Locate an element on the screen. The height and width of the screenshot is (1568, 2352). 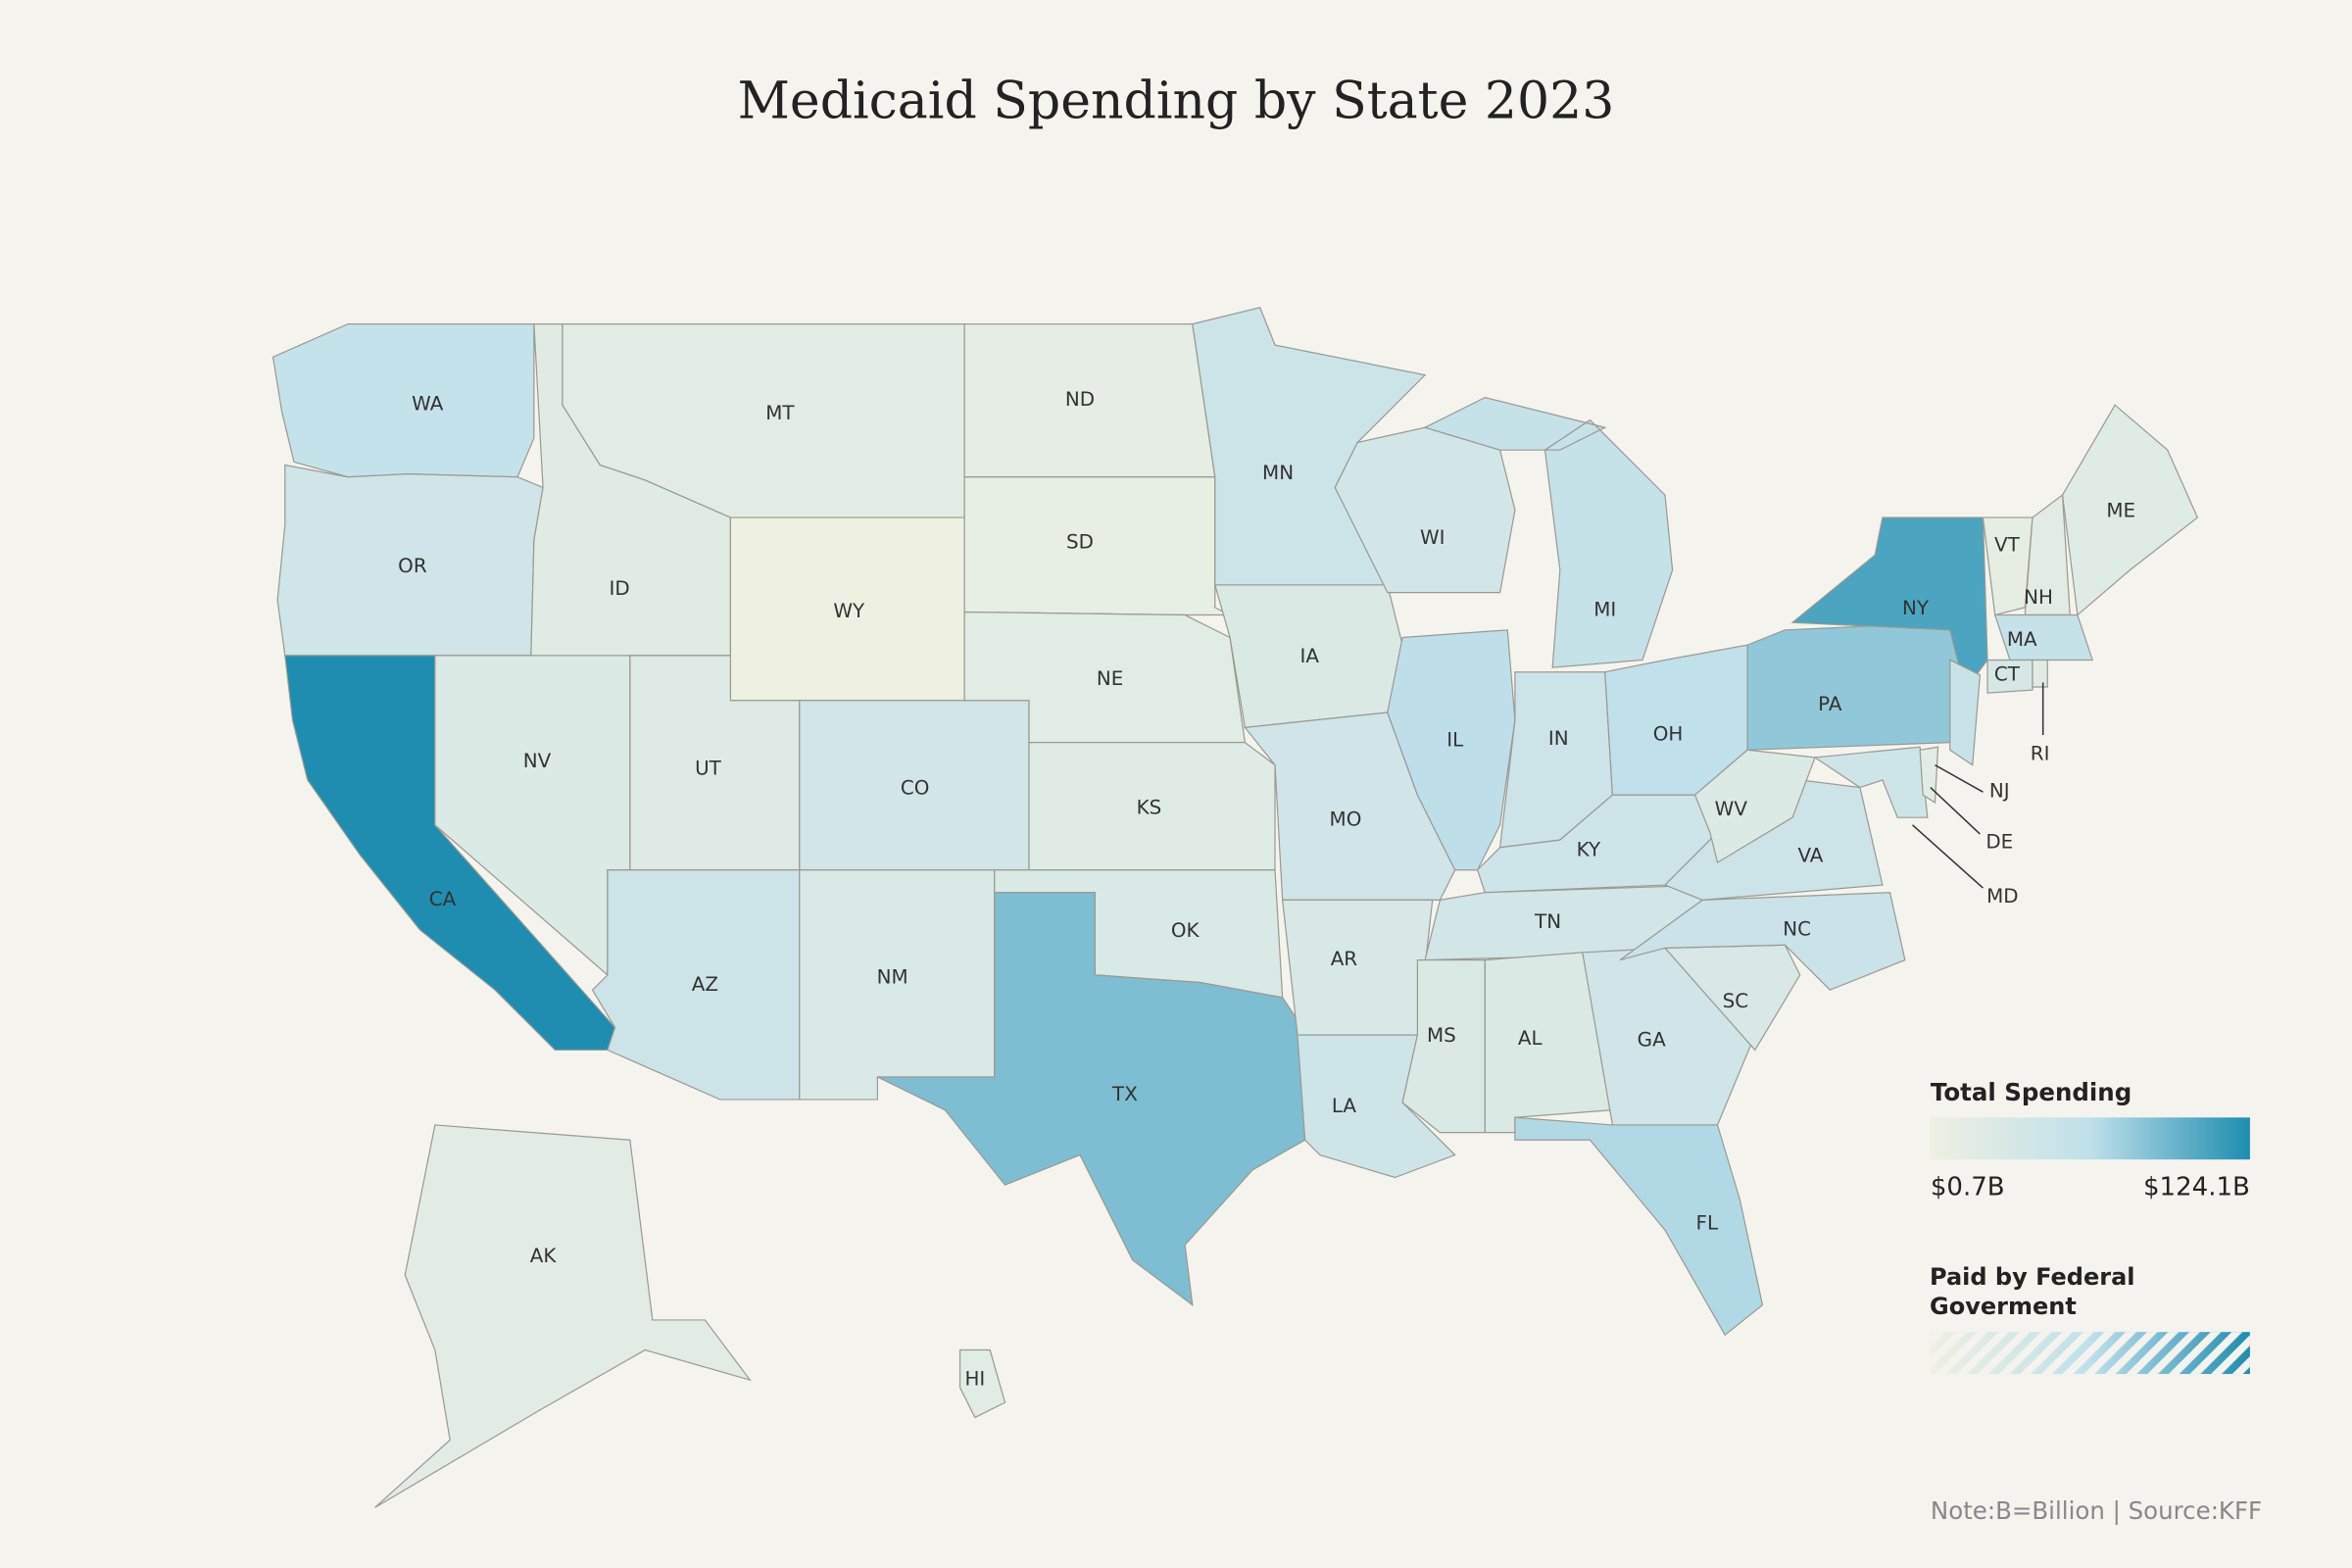
state-label: OR is located at coordinates (412, 566).